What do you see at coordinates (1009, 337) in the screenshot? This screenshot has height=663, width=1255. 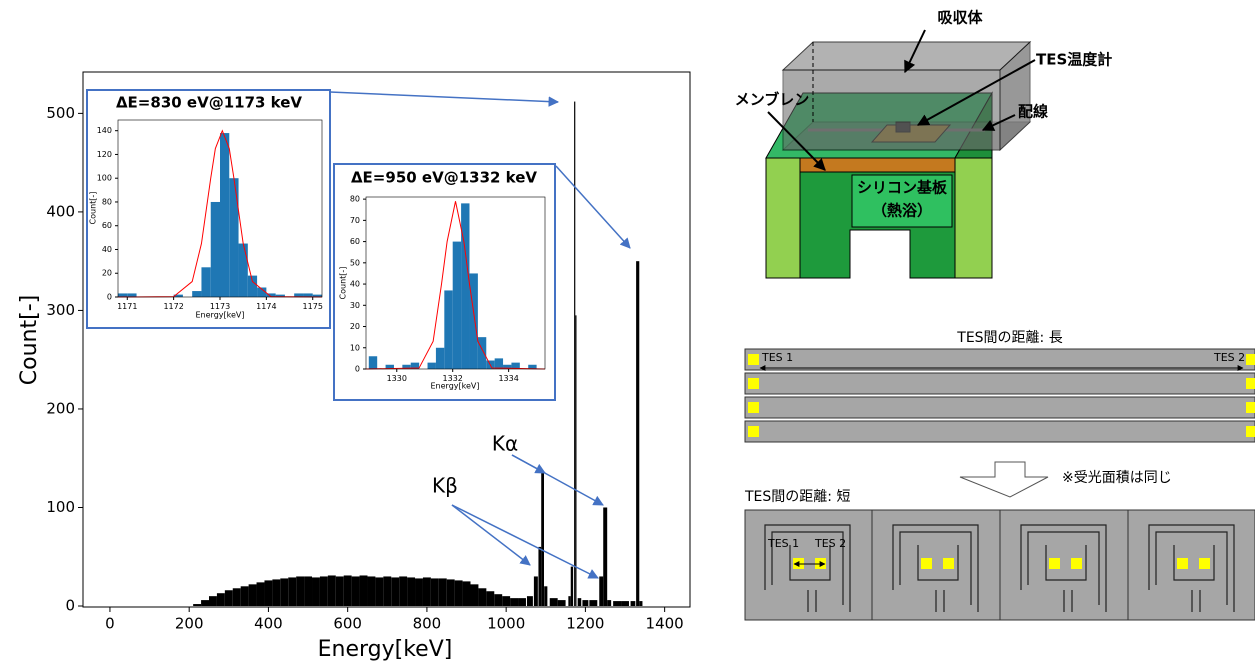 I see `layout-title: TES間の距離: 長` at bounding box center [1009, 337].